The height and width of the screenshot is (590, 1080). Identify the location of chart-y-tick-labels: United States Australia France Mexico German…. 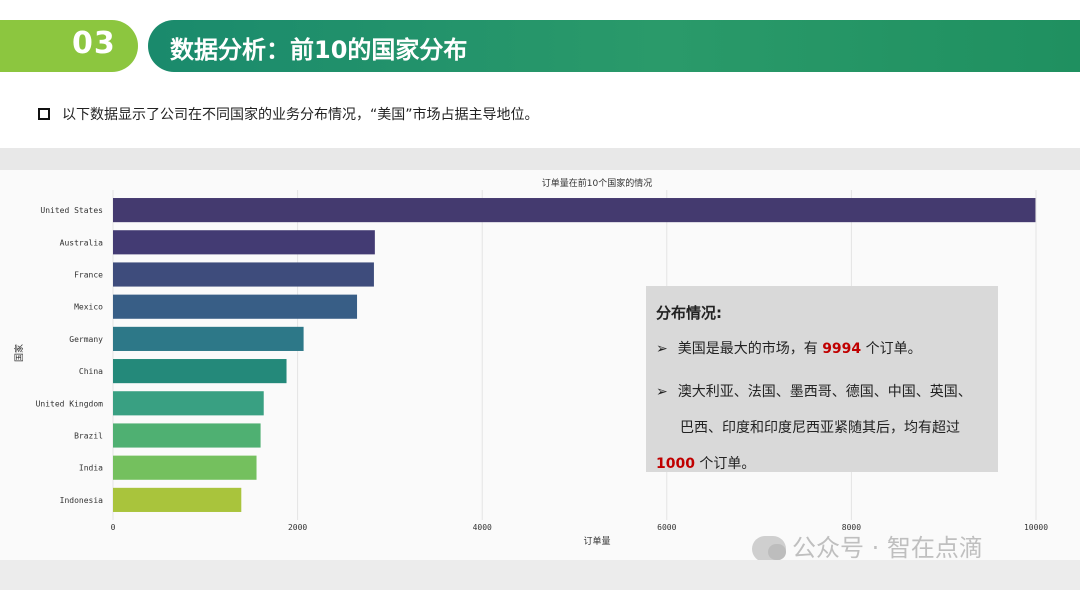
(70, 355).